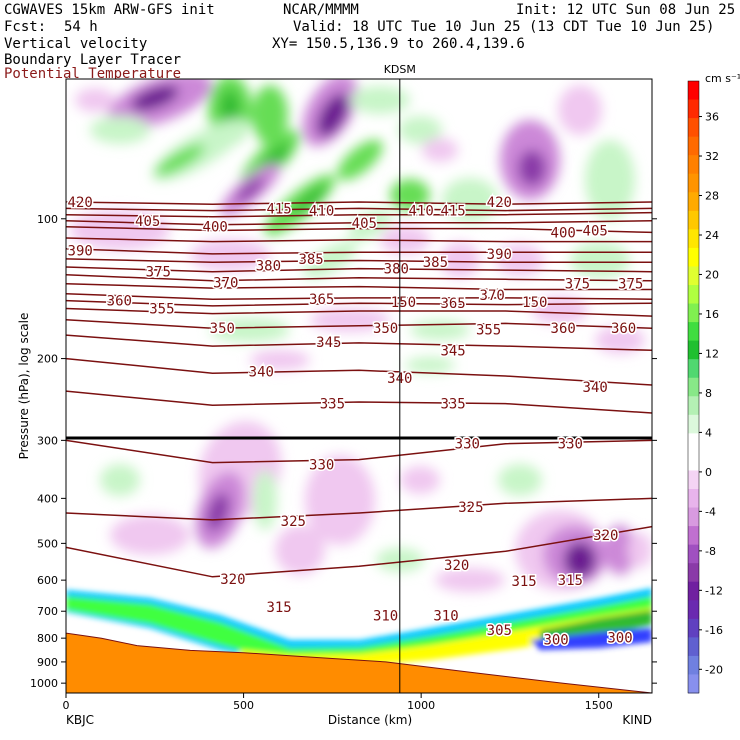 This screenshot has height=740, width=740. What do you see at coordinates (215, 228) in the screenshot?
I see `theta-label: 400` at bounding box center [215, 228].